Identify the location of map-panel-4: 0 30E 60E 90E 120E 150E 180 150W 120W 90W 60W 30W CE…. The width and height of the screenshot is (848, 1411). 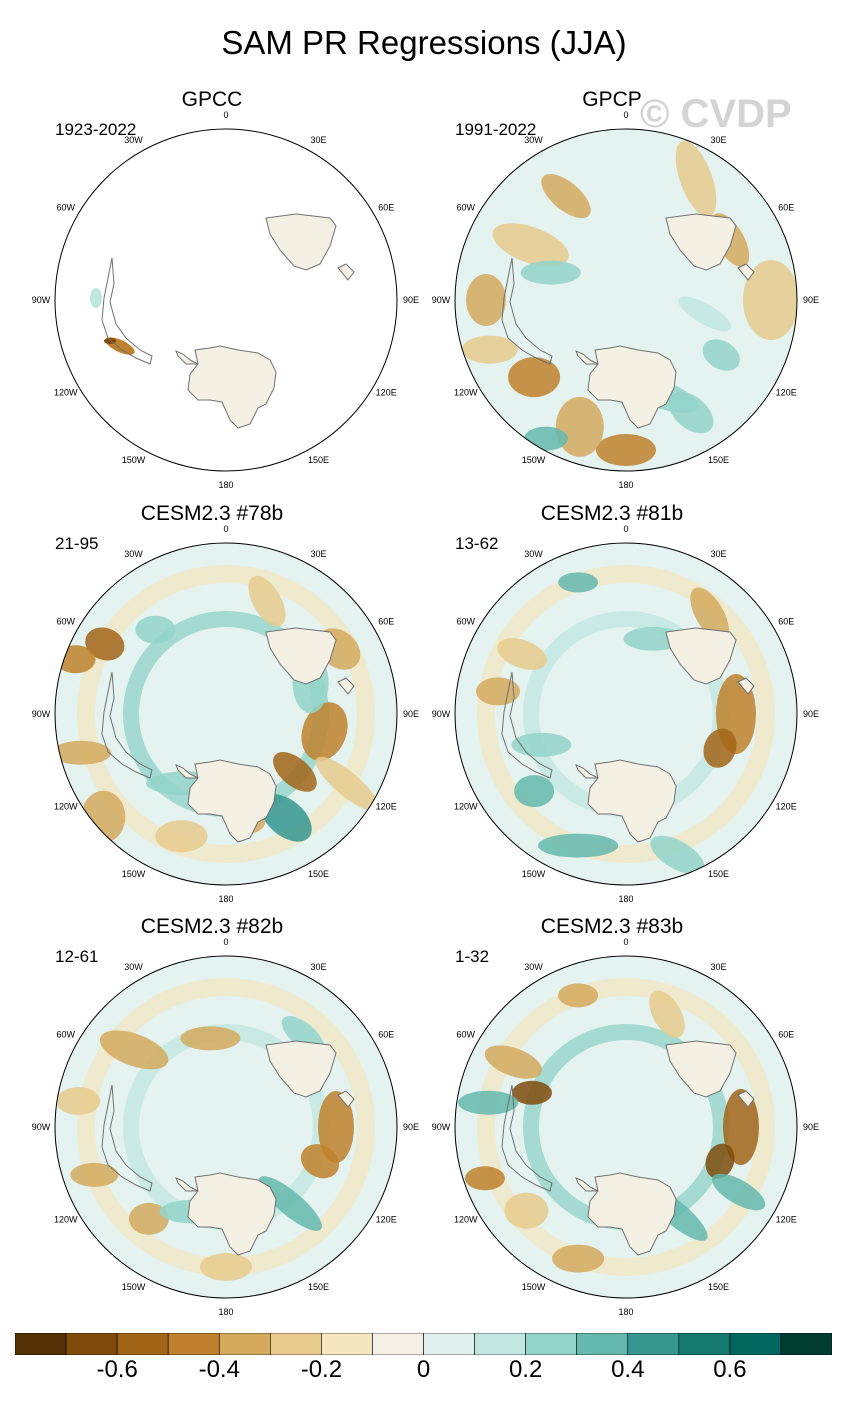
(612, 707).